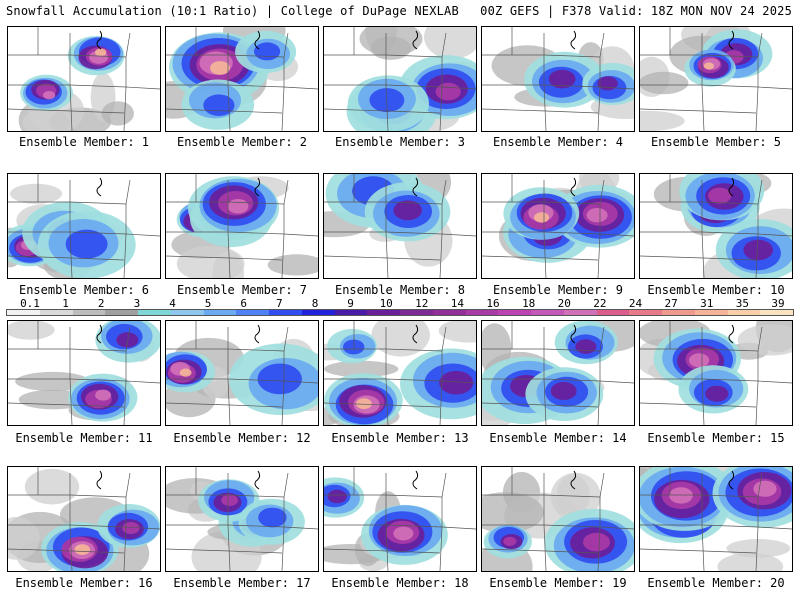  What do you see at coordinates (84, 290) in the screenshot?
I see `member-label: Ensemble Member: 6` at bounding box center [84, 290].